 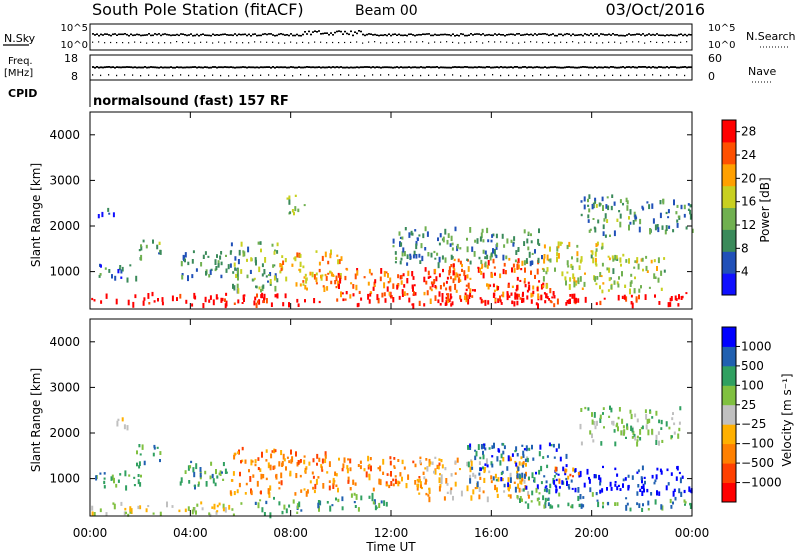 What do you see at coordinates (64, 479) in the screenshot?
I see `y-tick-label: 1000` at bounding box center [64, 479].